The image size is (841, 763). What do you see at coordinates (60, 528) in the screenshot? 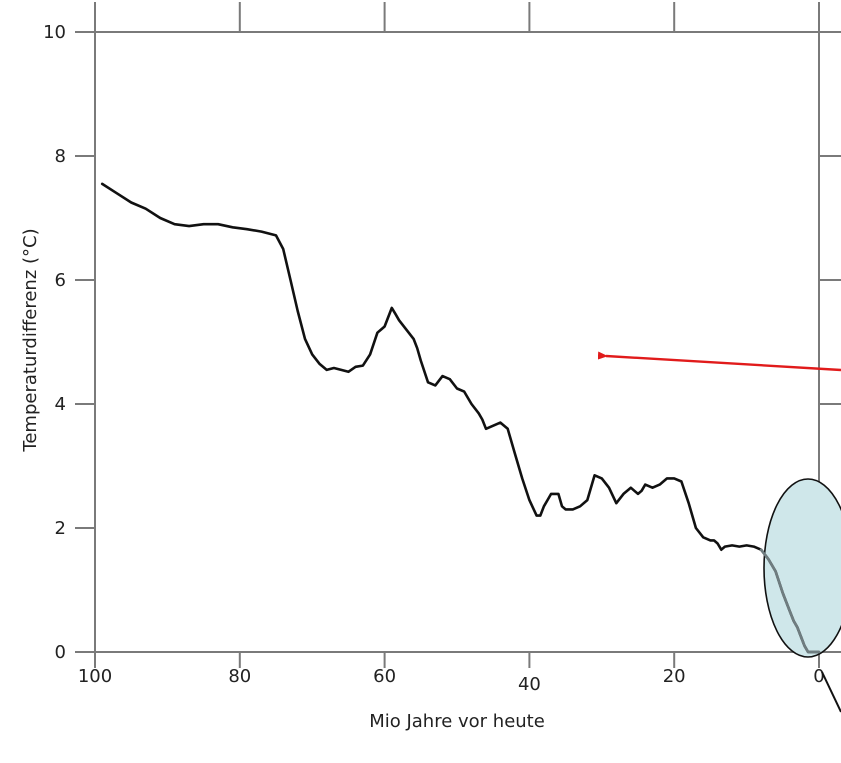
I see `y-tick-label: 2` at bounding box center [60, 528].